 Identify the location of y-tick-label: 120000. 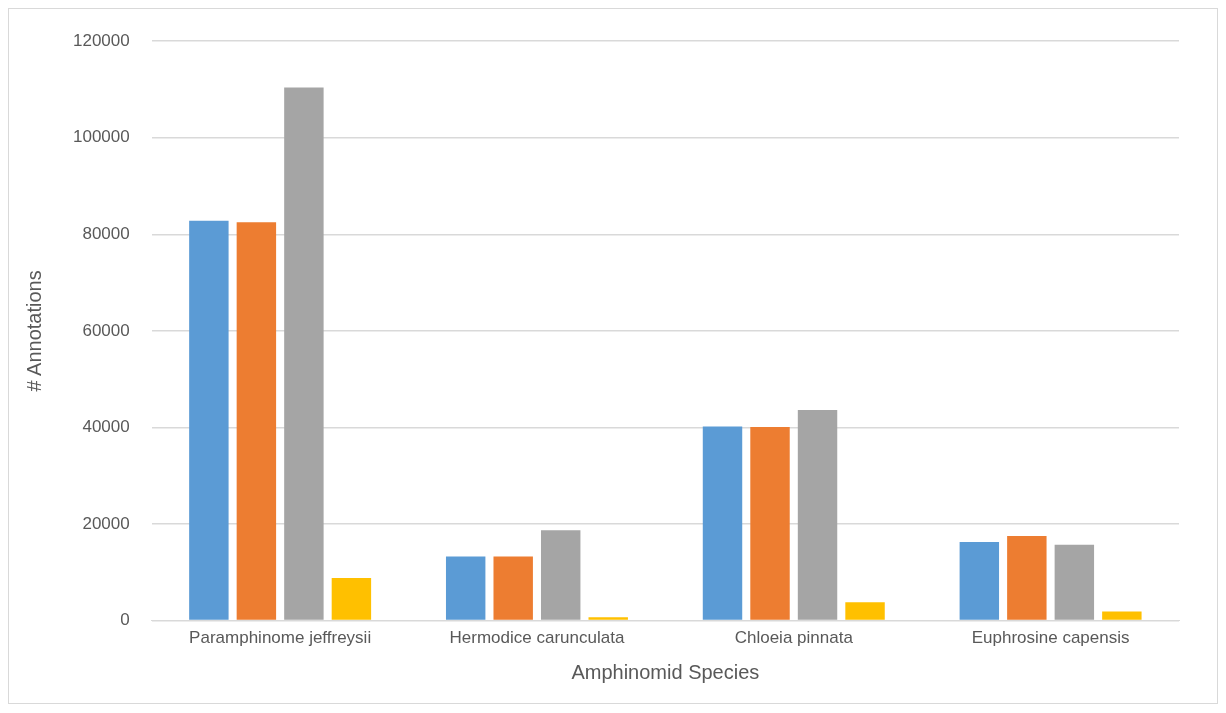
(101, 40).